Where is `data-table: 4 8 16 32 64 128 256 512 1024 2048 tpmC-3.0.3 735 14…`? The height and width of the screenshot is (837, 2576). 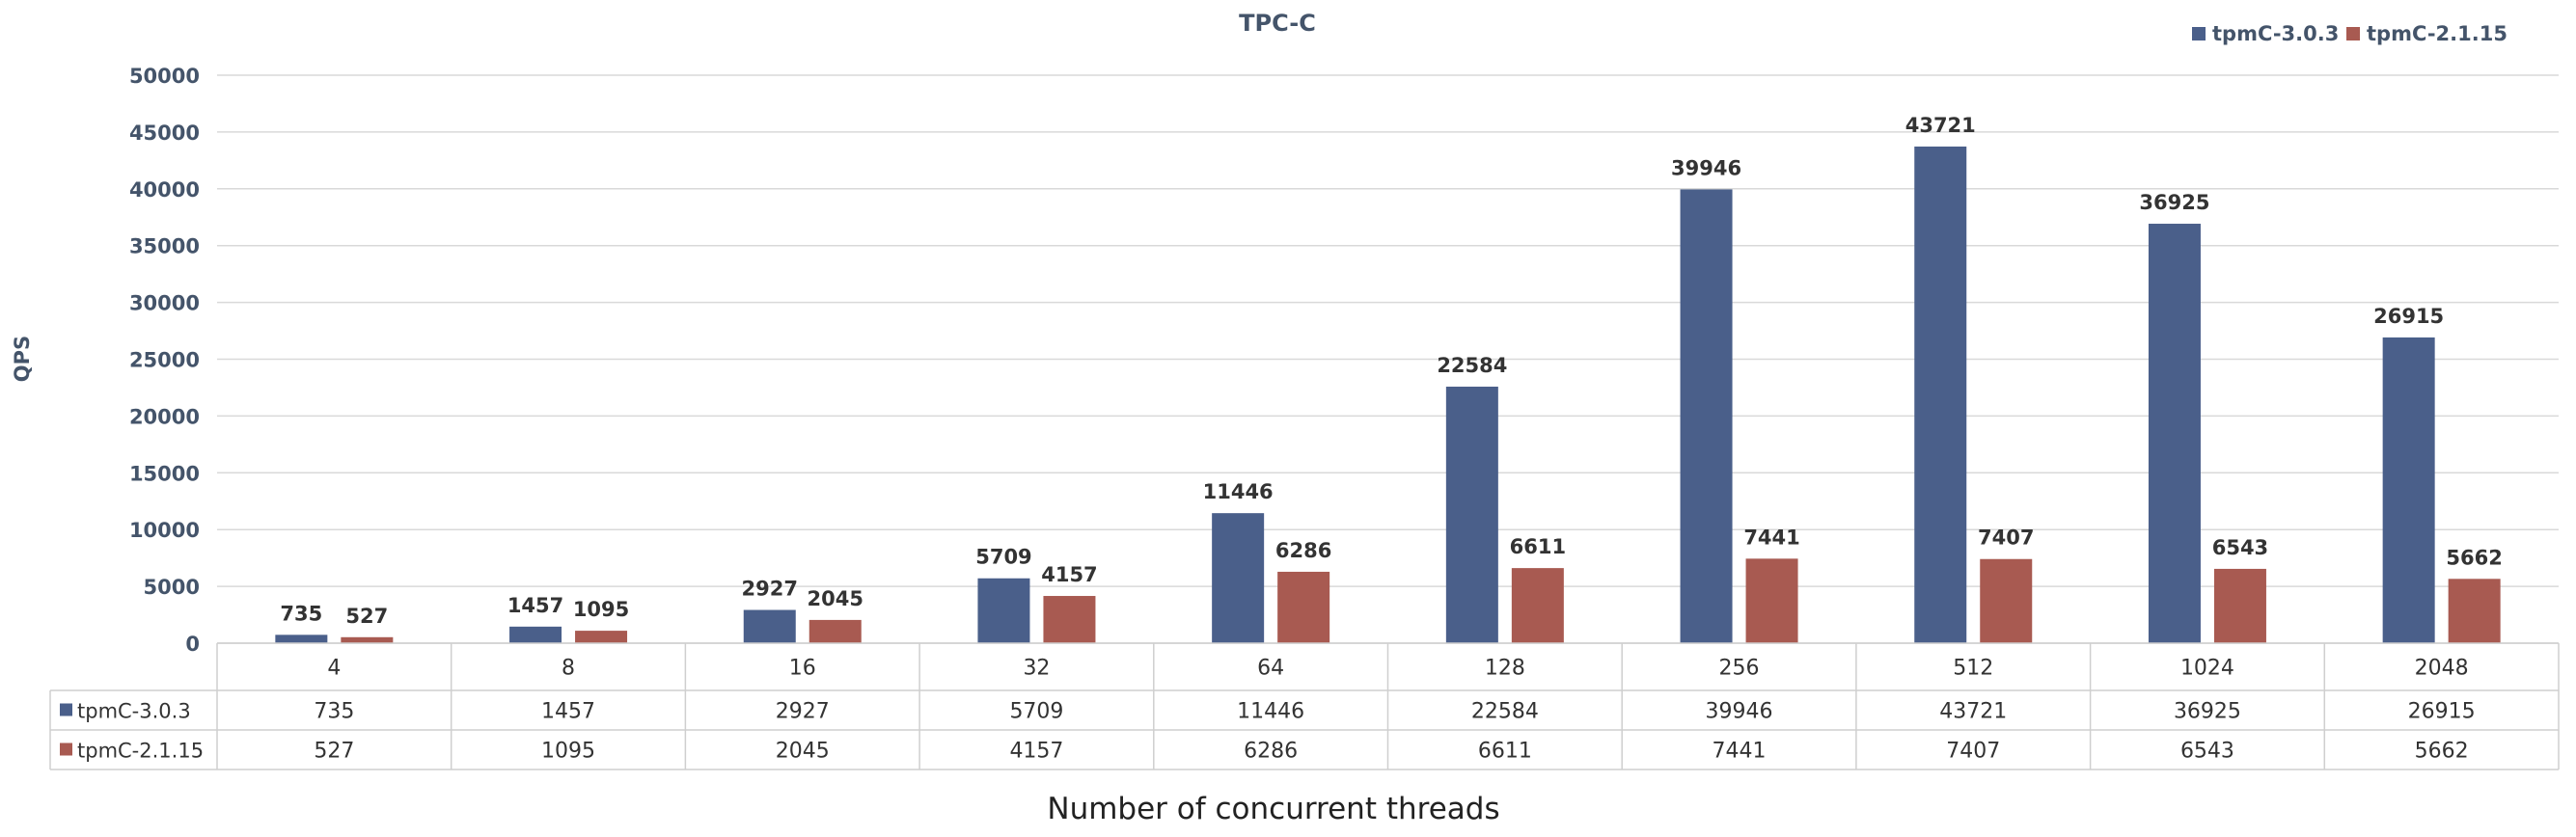 data-table: 4 8 16 32 64 128 256 512 1024 2048 tpmC-3.0.3 735 14… is located at coordinates (1305, 706).